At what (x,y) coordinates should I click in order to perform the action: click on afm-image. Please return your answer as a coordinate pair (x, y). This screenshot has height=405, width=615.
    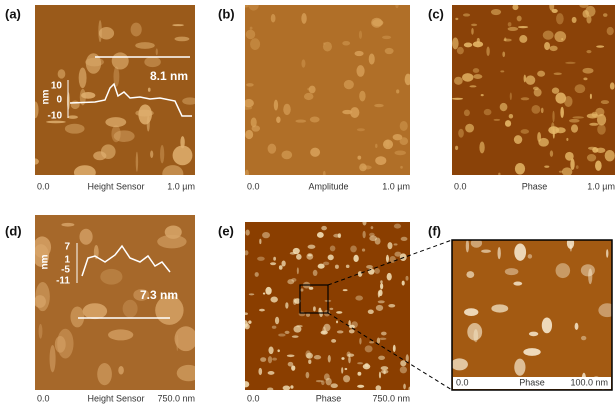
    Looking at the image, I should click on (533, 90).